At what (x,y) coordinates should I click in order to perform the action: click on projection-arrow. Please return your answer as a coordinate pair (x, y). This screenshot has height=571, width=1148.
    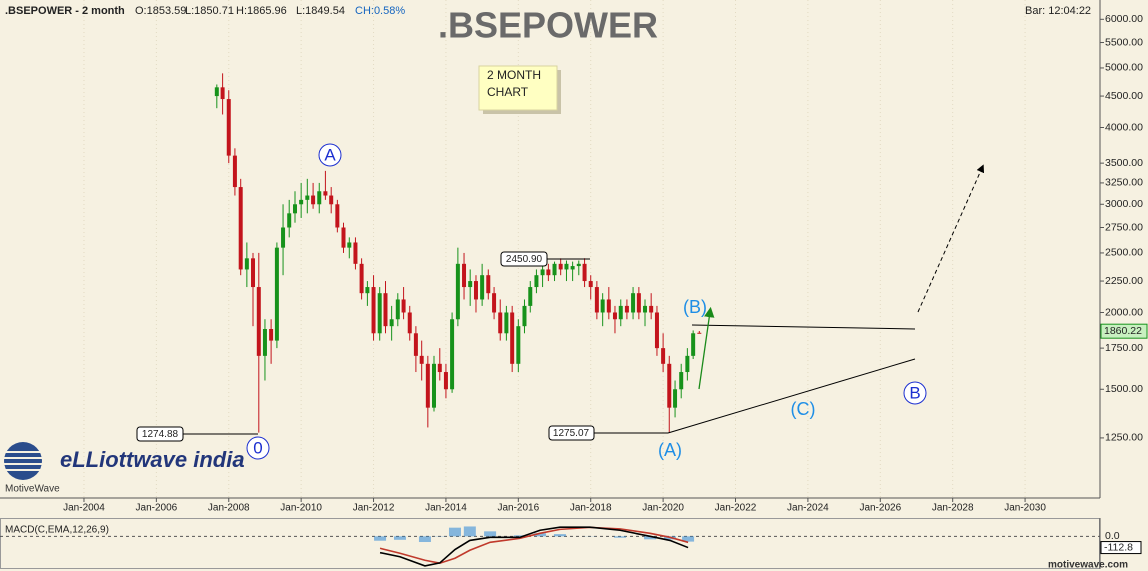
    Looking at the image, I should click on (951, 238).